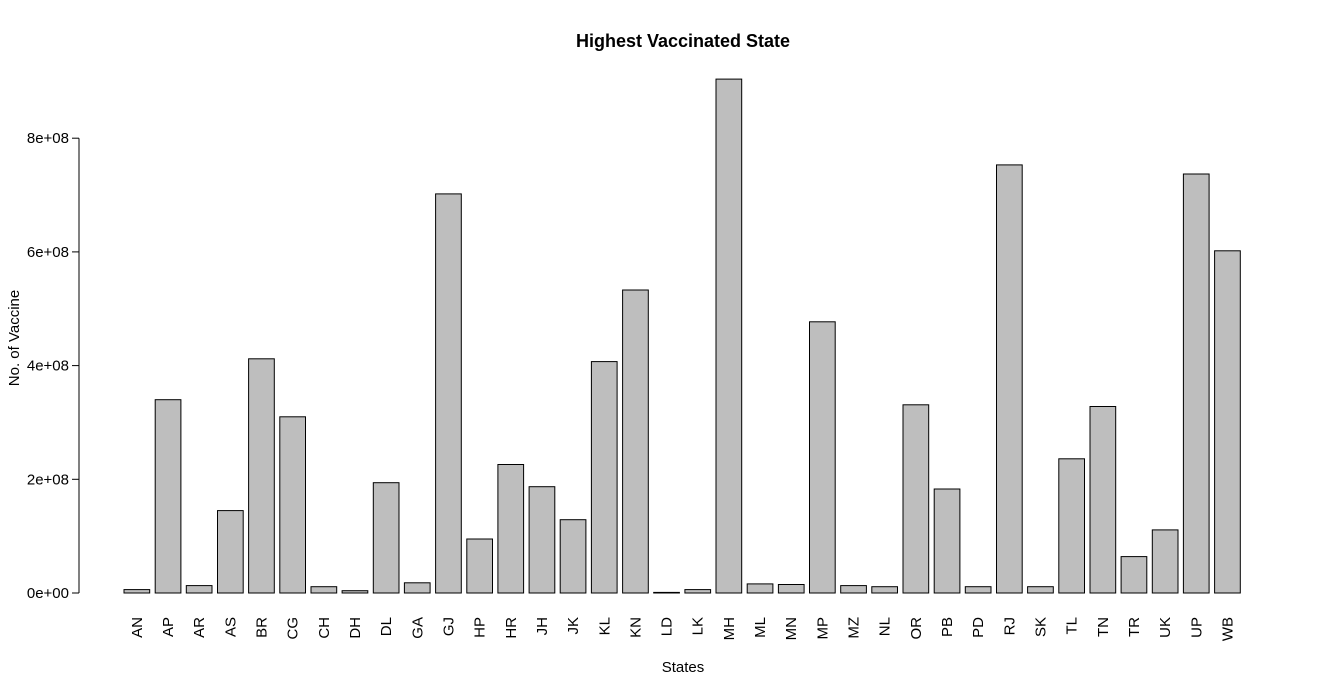 The image size is (1328, 696). Describe the element at coordinates (698, 626) in the screenshot. I see `x-tick-label-lk: LK` at that location.